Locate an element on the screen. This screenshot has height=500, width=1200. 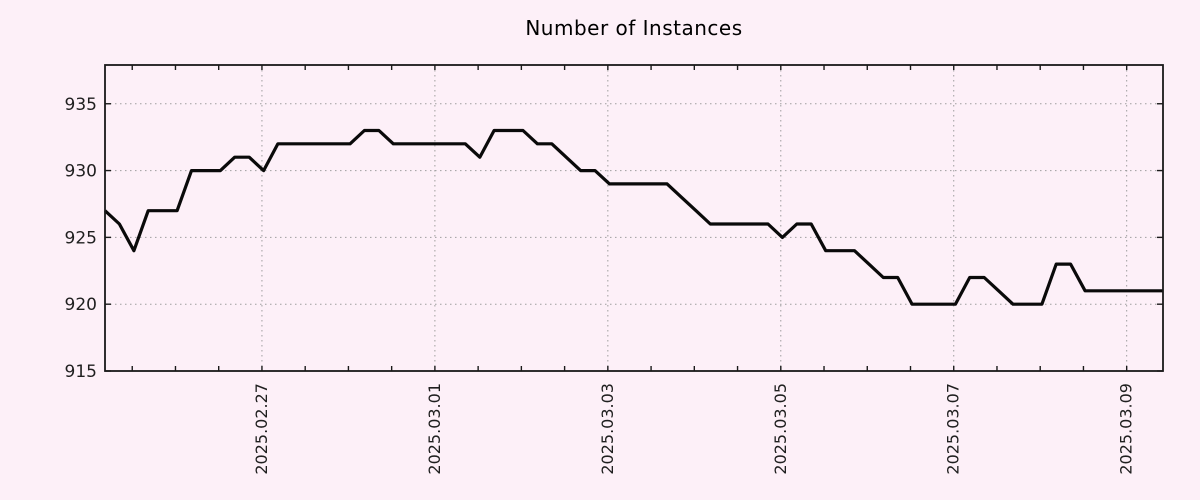
y-tick-label: 920 is located at coordinates (81, 305).